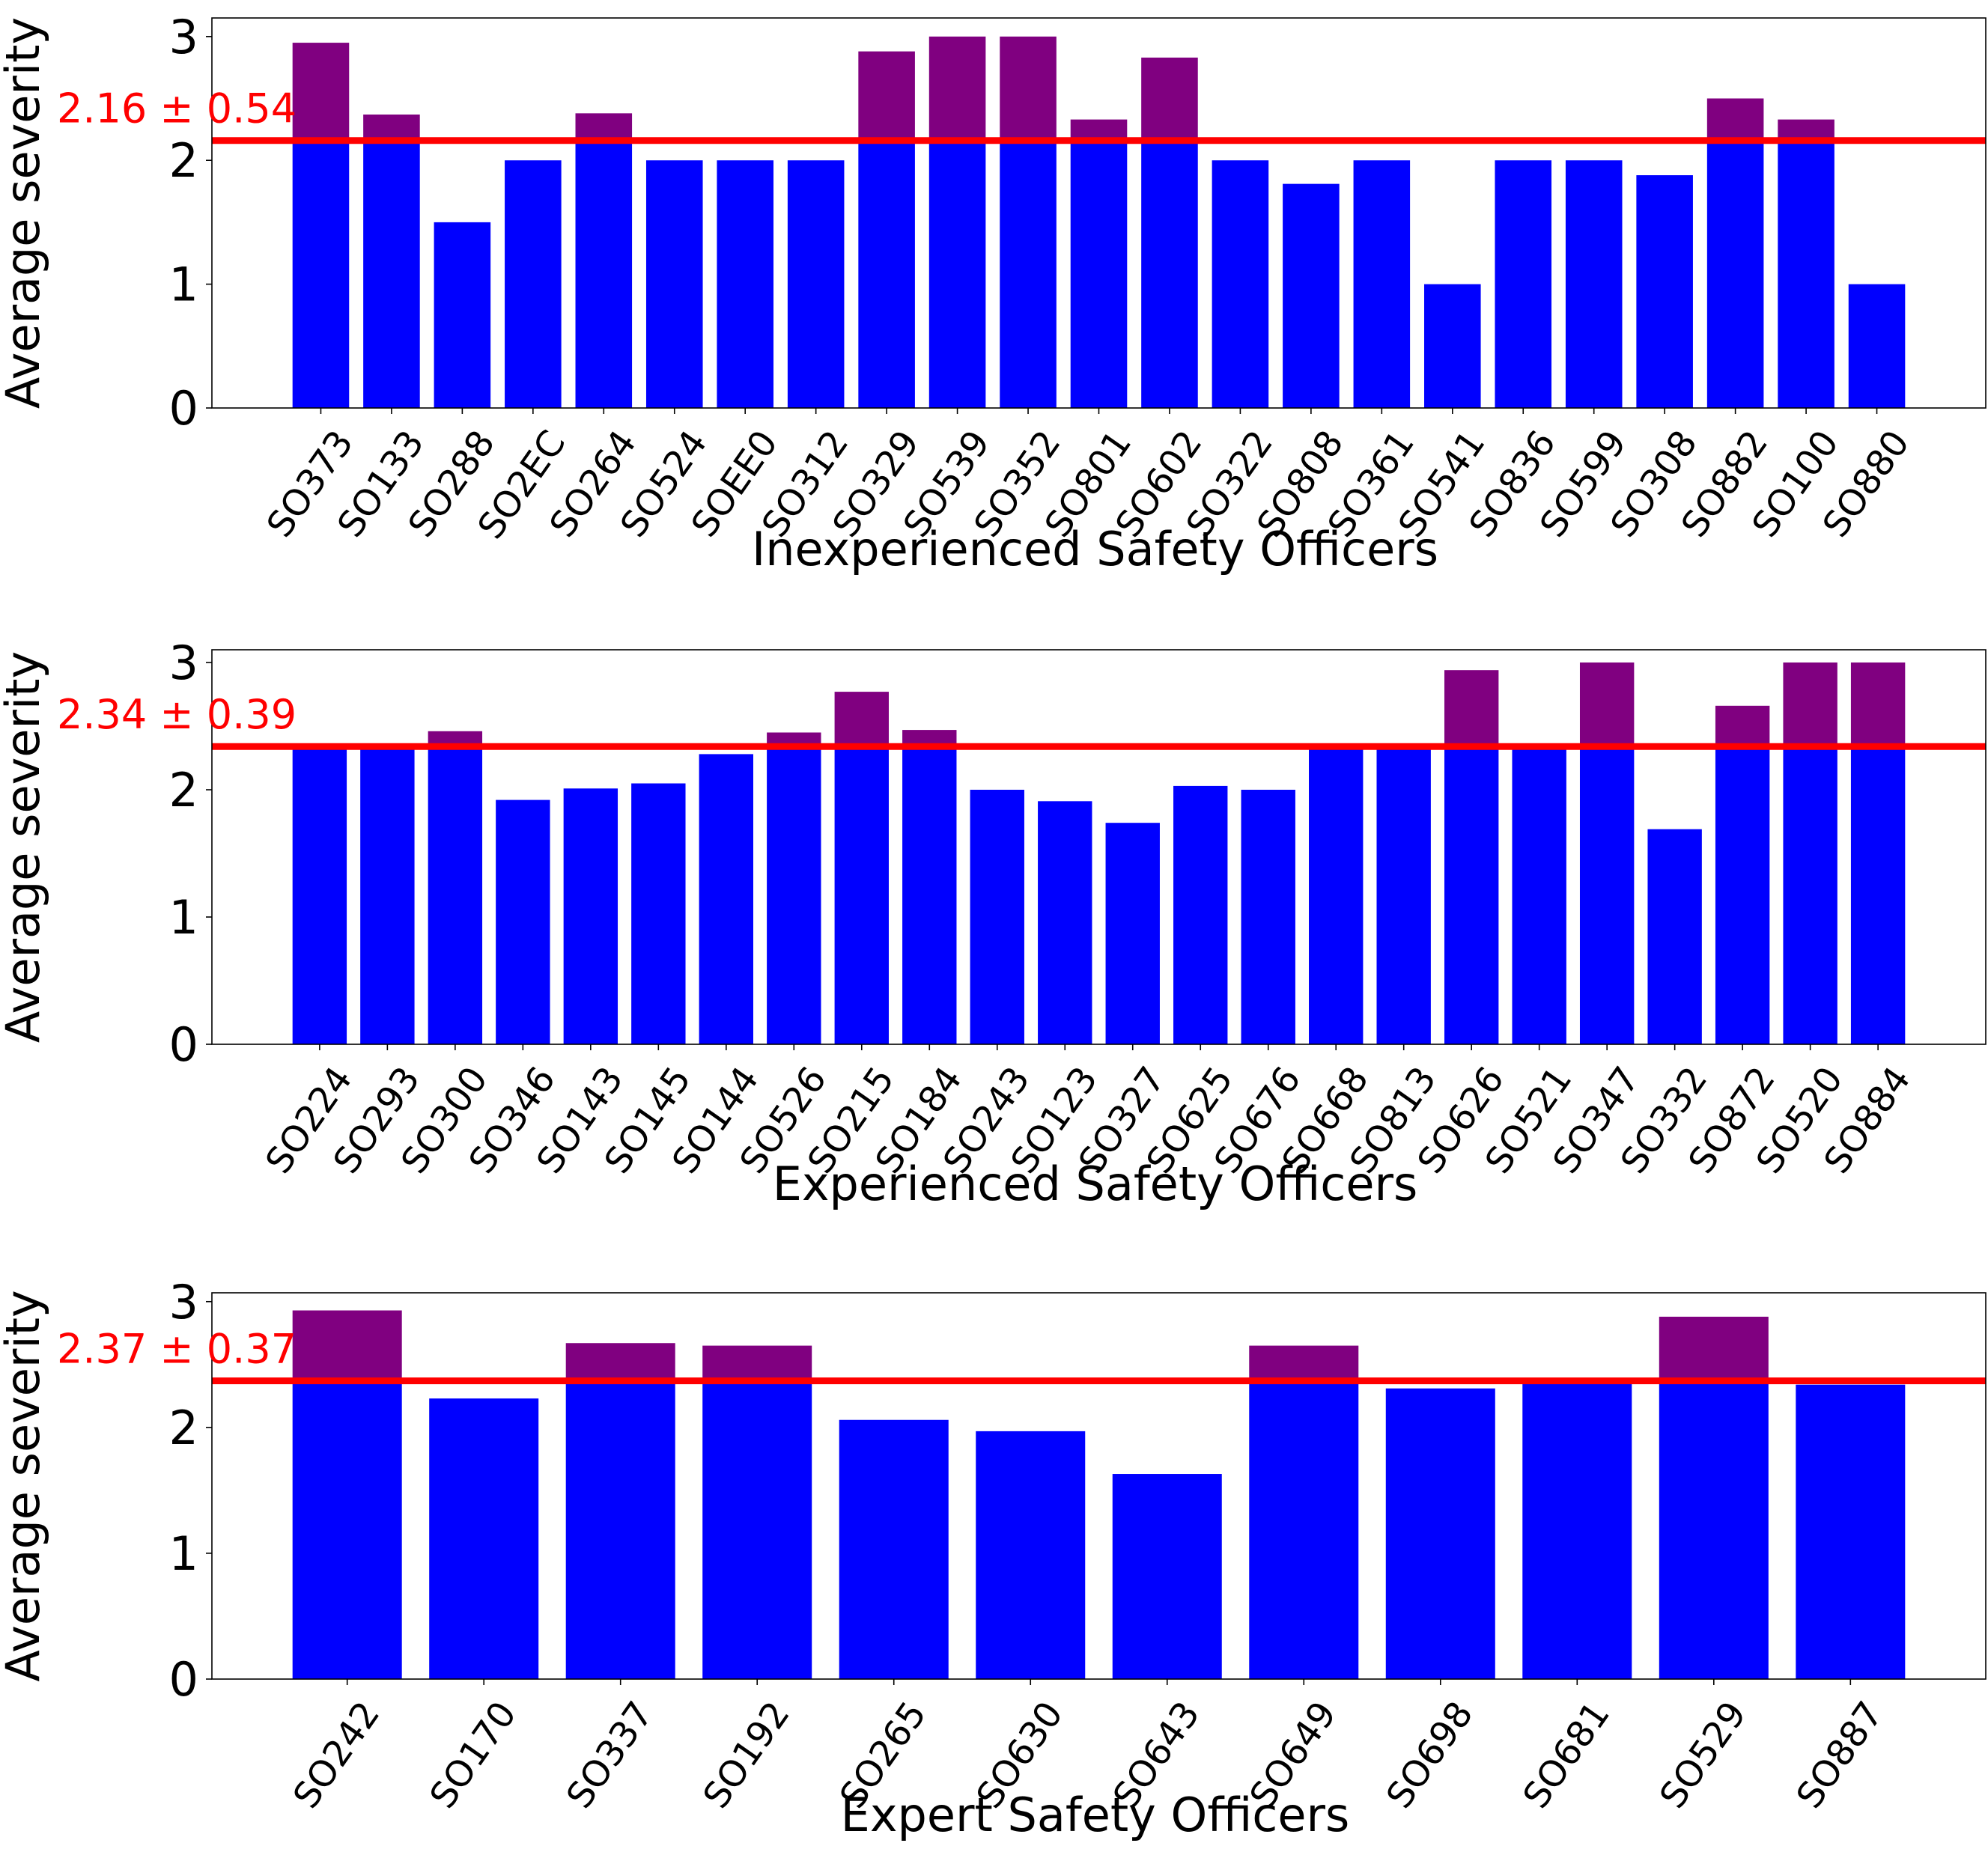 Image resolution: width=1988 pixels, height=1849 pixels. Describe the element at coordinates (177, 108) in the screenshot. I see `mean-label: 2.16 ± 0.54` at that location.